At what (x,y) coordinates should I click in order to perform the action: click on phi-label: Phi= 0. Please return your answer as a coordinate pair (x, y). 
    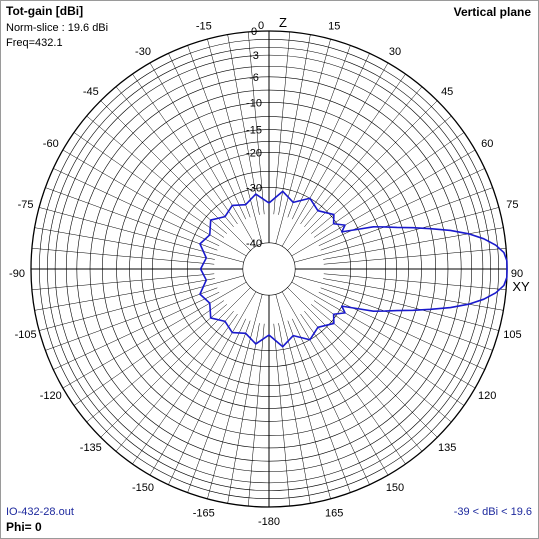
    Looking at the image, I should click on (24, 527).